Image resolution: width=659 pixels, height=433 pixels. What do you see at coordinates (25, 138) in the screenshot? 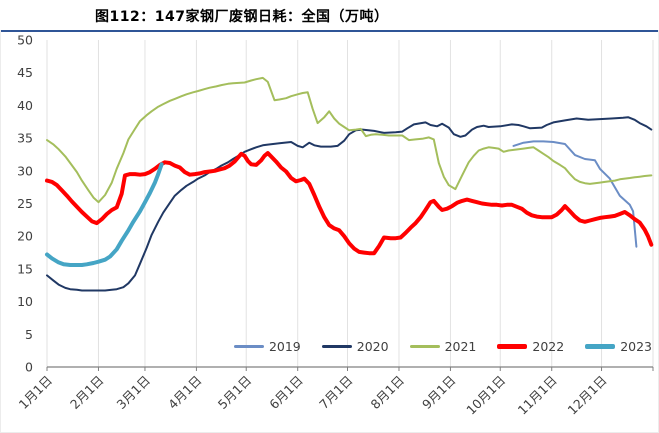
I see `y-axis-label: 35` at bounding box center [25, 138].